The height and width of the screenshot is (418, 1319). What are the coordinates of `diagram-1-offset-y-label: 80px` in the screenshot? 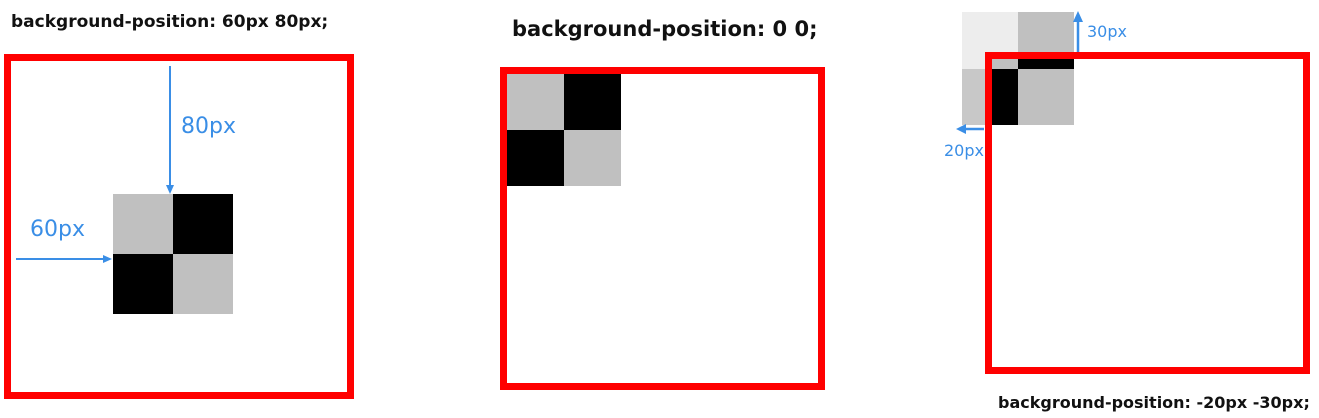 It's located at (208, 126).